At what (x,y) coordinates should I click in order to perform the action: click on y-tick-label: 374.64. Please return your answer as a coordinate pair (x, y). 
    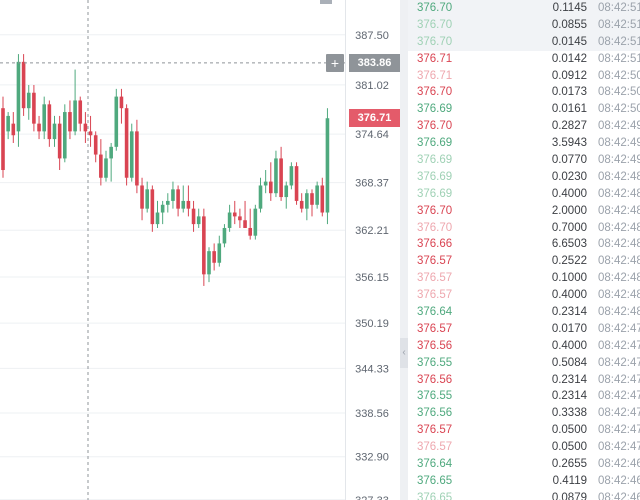
    Looking at the image, I should click on (372, 135).